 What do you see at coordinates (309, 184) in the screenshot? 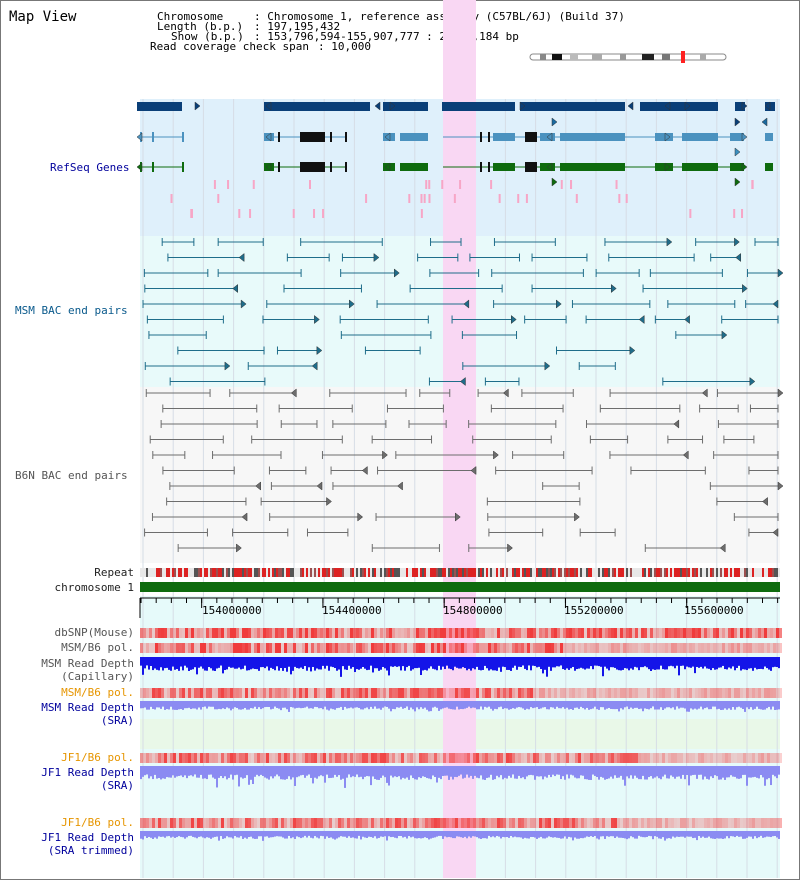
I see `refseq-pink-marker` at bounding box center [309, 184].